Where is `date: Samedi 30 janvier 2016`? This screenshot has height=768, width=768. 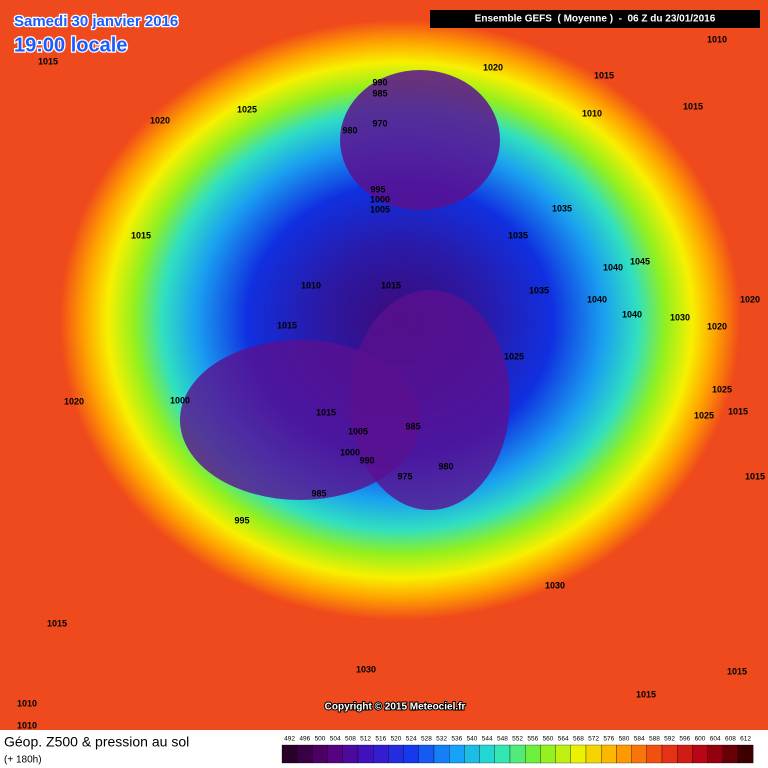
date: Samedi 30 janvier 2016 is located at coordinates (96, 21).